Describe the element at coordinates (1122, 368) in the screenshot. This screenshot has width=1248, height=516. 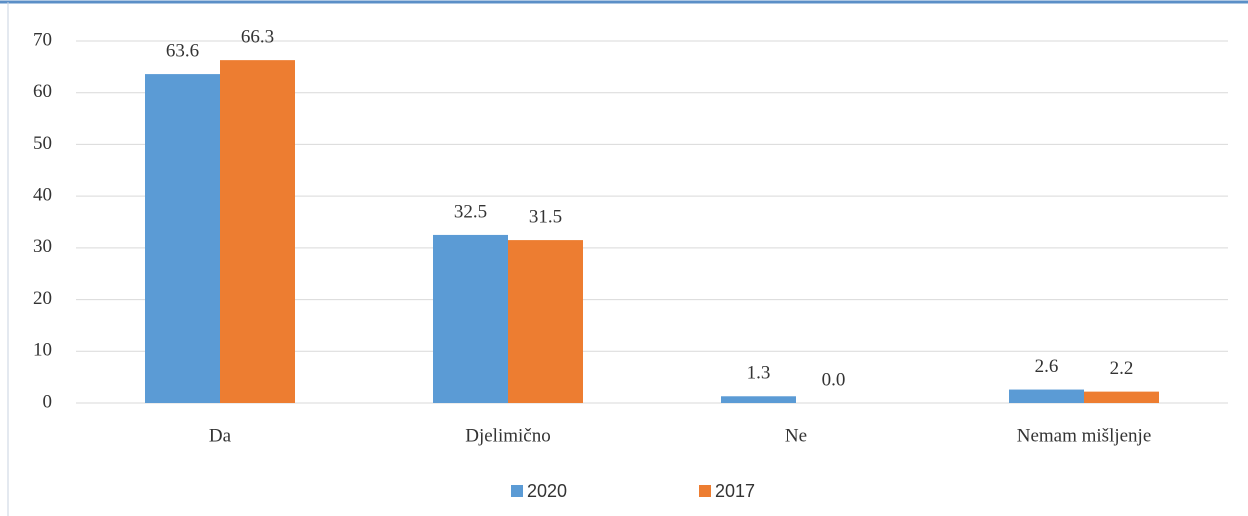
I see `data-label: 2.2` at that location.